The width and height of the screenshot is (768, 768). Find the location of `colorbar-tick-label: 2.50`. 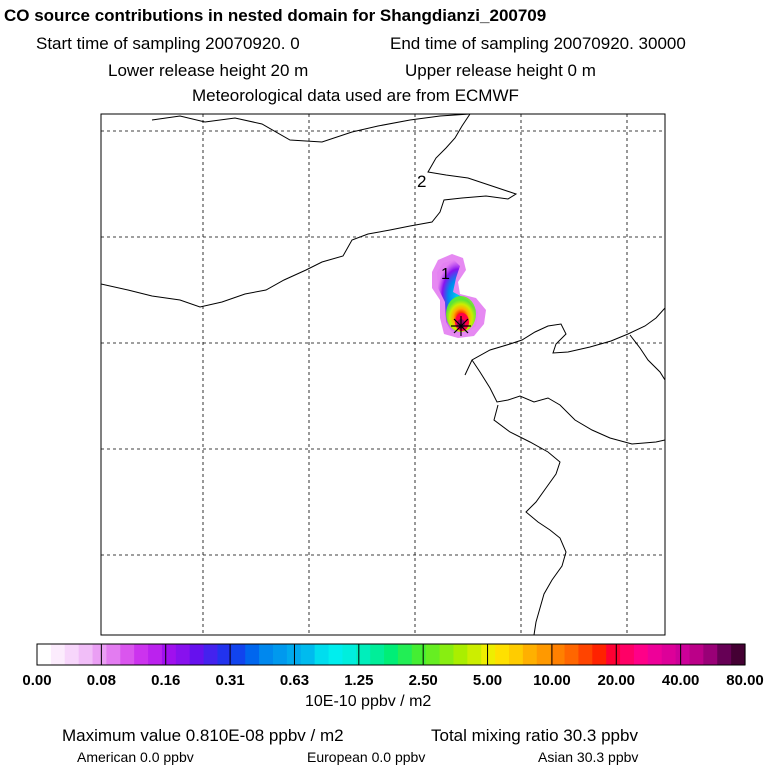

colorbar-tick-label: 2.50 is located at coordinates (423, 680).